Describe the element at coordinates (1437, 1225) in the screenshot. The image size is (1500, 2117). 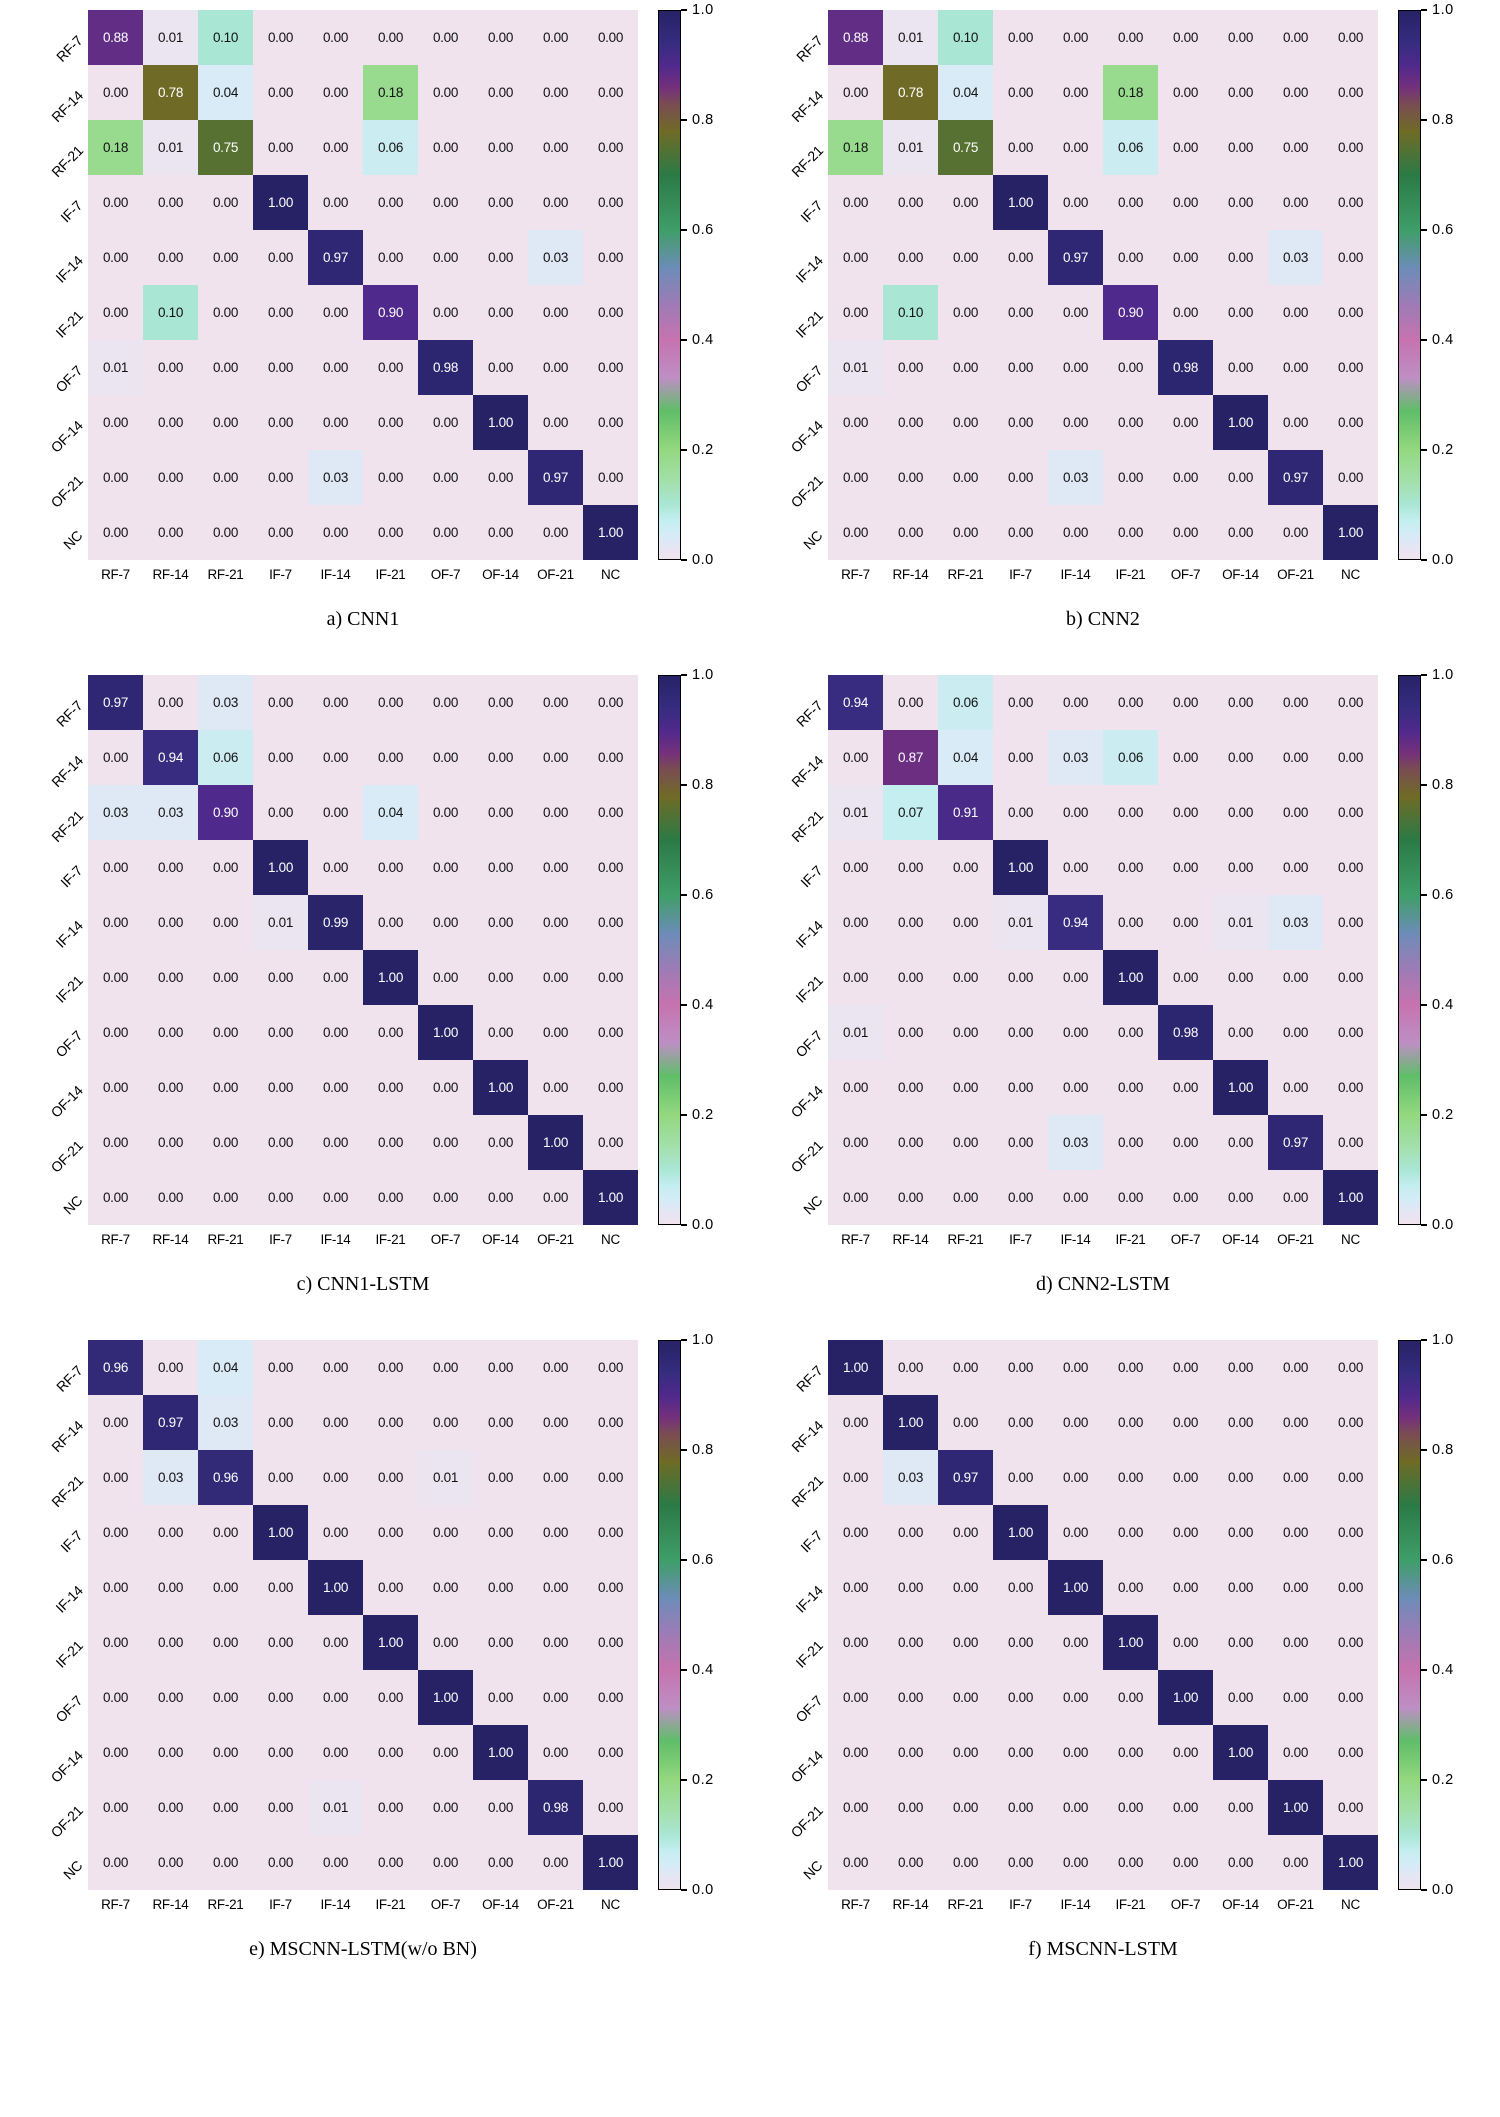
I see `colorbar-tick: 0.0` at that location.